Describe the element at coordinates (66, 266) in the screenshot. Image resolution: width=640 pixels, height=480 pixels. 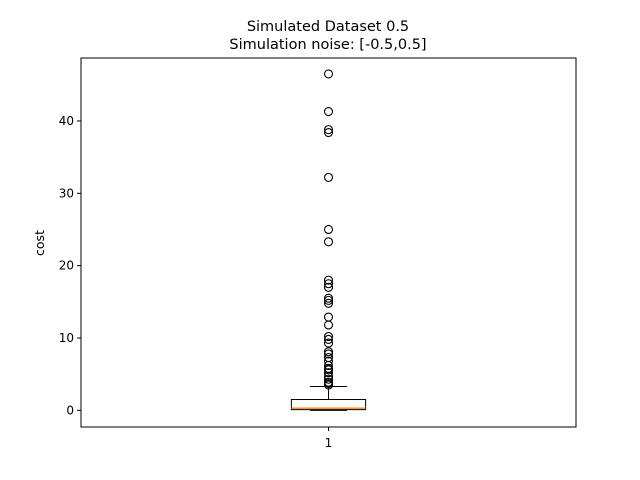
I see `y-tick-label: 20` at that location.